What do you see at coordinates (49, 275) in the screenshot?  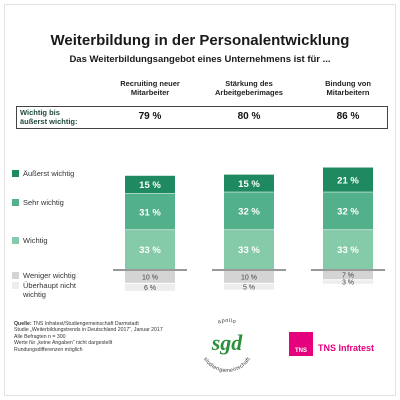 I see `legend-label-weniger: Weniger wichtig` at bounding box center [49, 275].